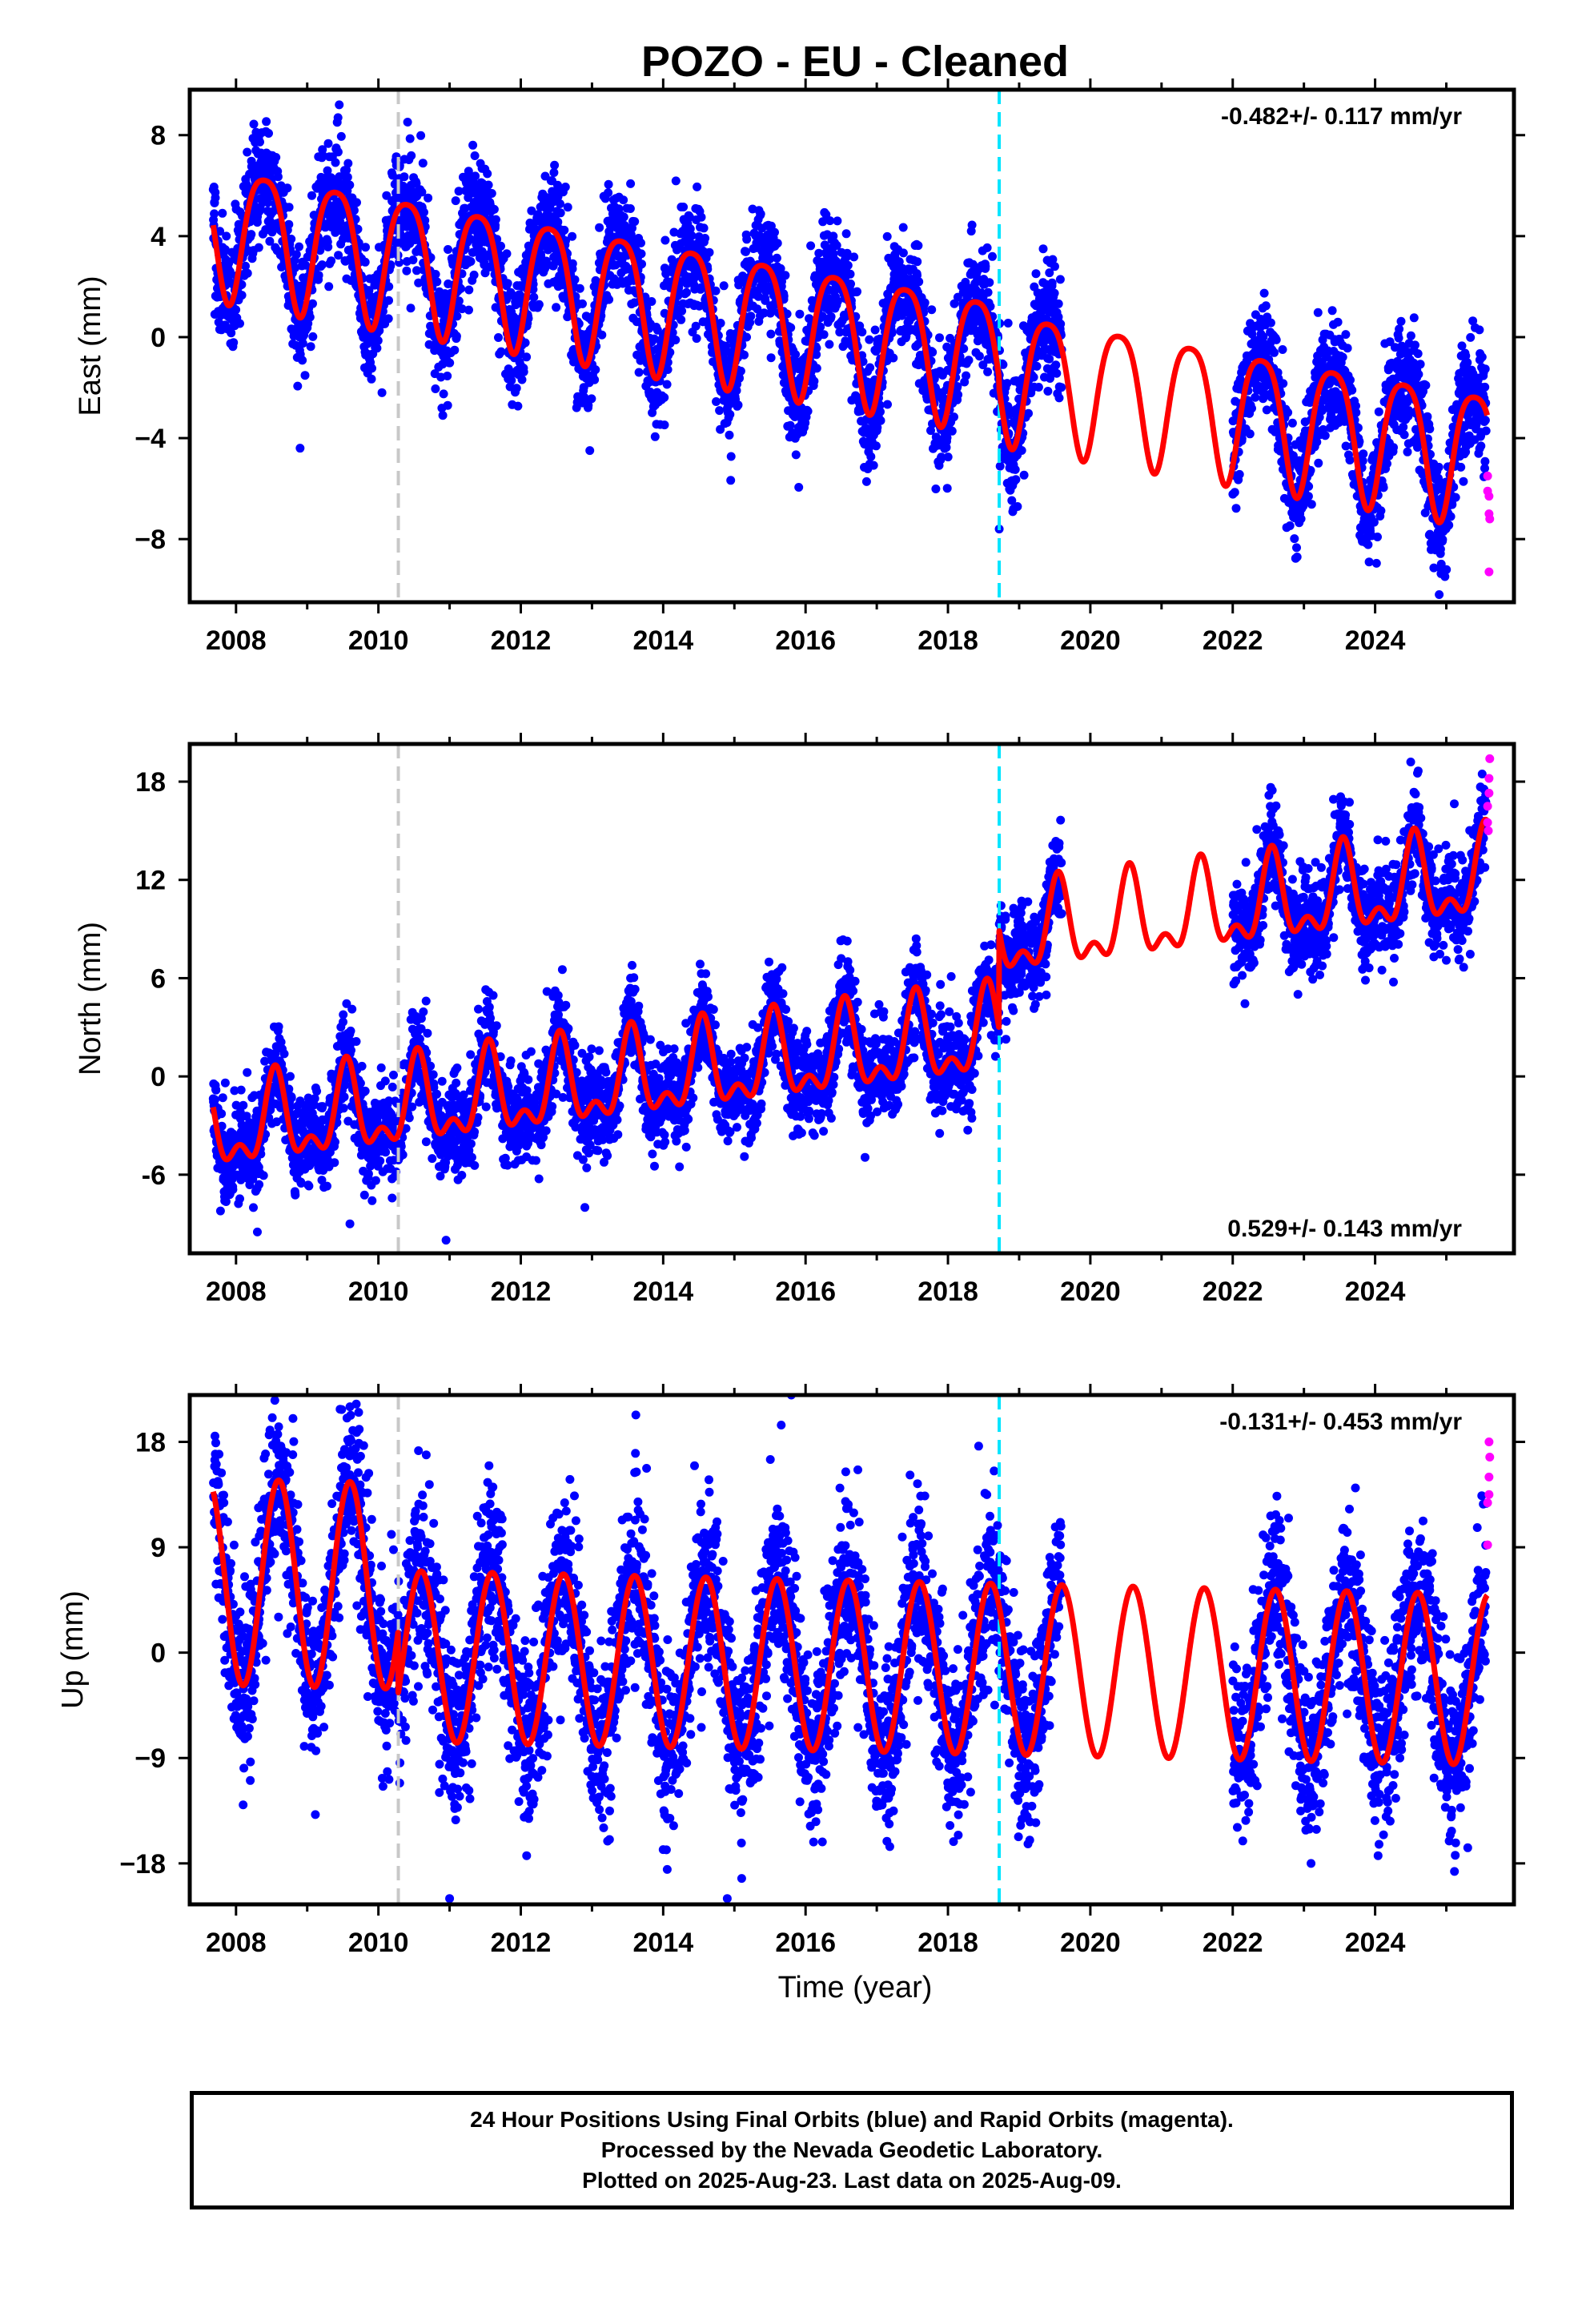 Image resolution: width=1582 pixels, height=2324 pixels. I want to click on chart-title: POZO - EU - Cleaned, so click(855, 62).